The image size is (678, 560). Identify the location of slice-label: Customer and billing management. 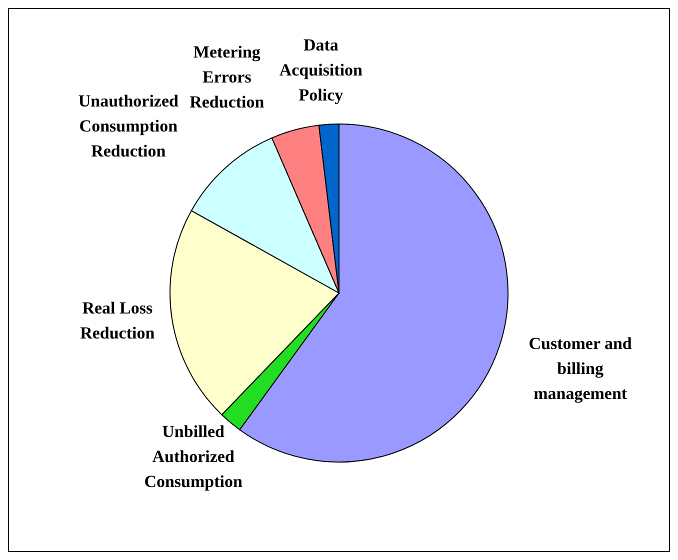
(580, 368).